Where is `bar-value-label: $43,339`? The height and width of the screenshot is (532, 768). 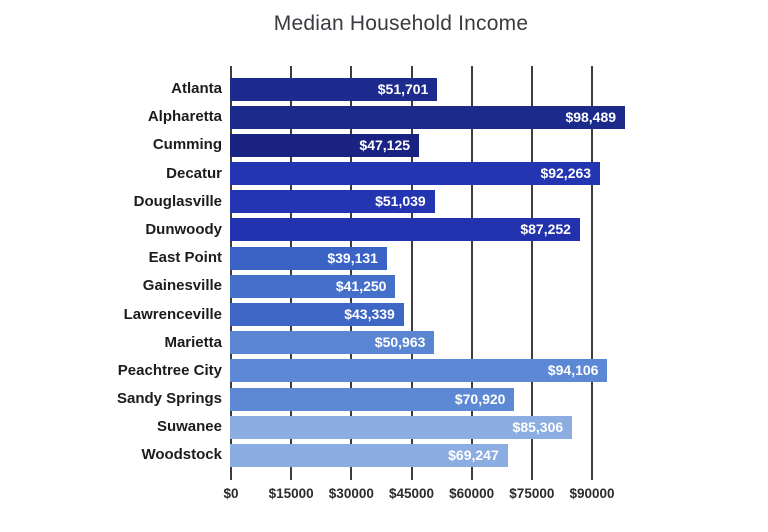
bar-value-label: $43,339 is located at coordinates (369, 314).